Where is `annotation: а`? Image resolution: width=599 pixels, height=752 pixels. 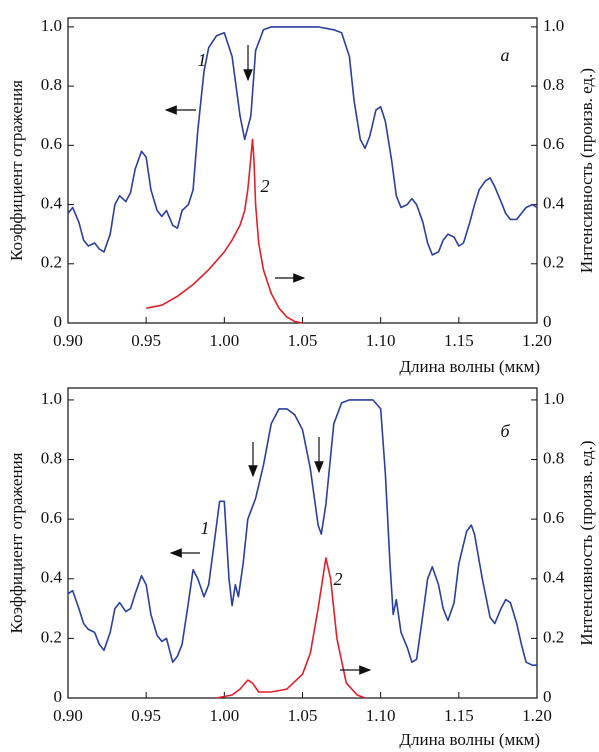 annotation: а is located at coordinates (505, 55).